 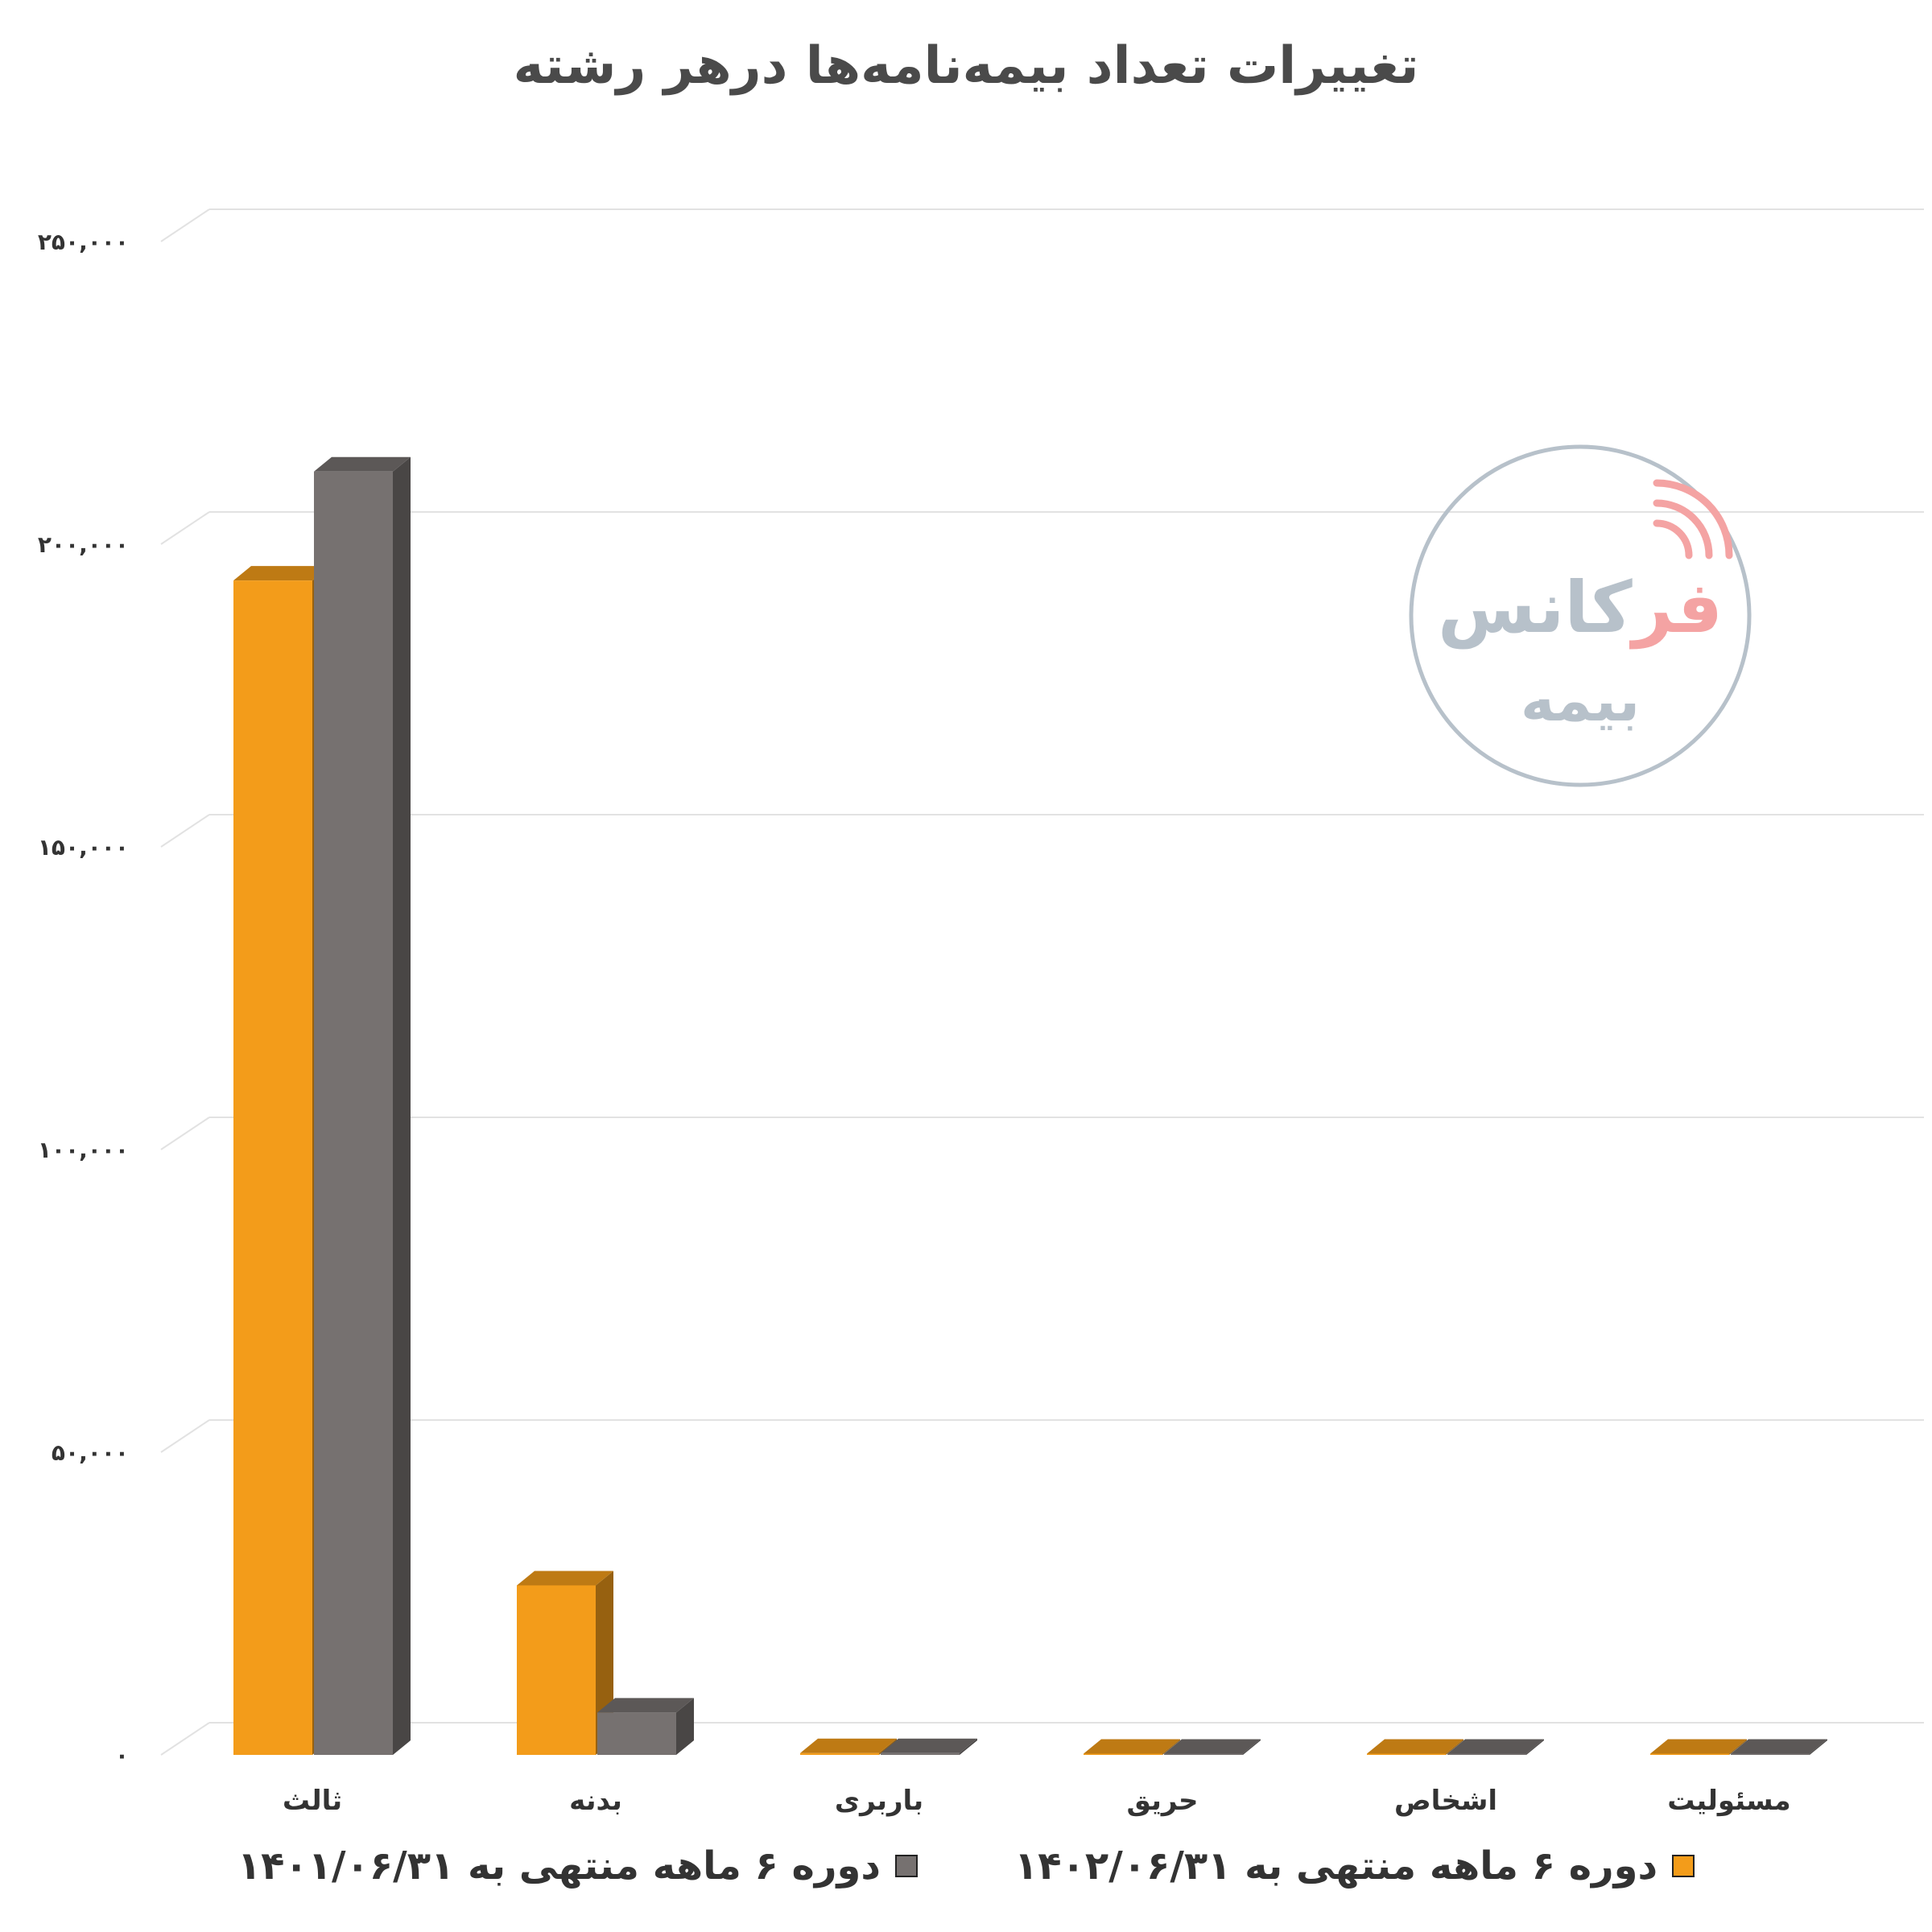 What do you see at coordinates (122, 1755) in the screenshot?
I see `y-tick-label: ۰` at bounding box center [122, 1755].